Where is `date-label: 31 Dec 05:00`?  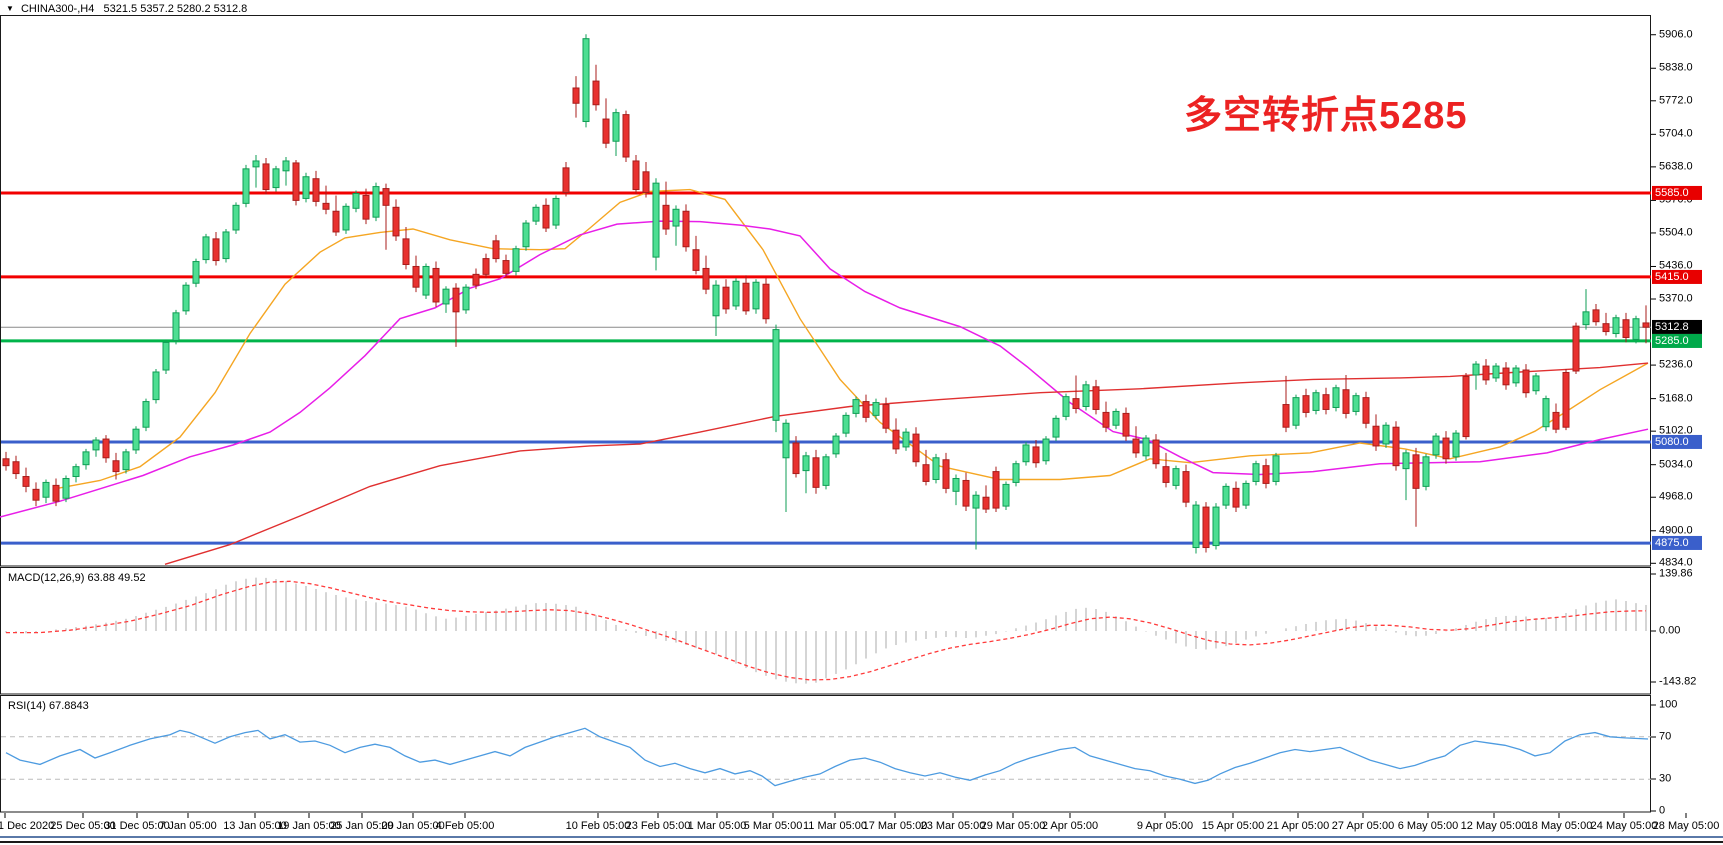 date-label: 31 Dec 05:00 is located at coordinates (137, 826).